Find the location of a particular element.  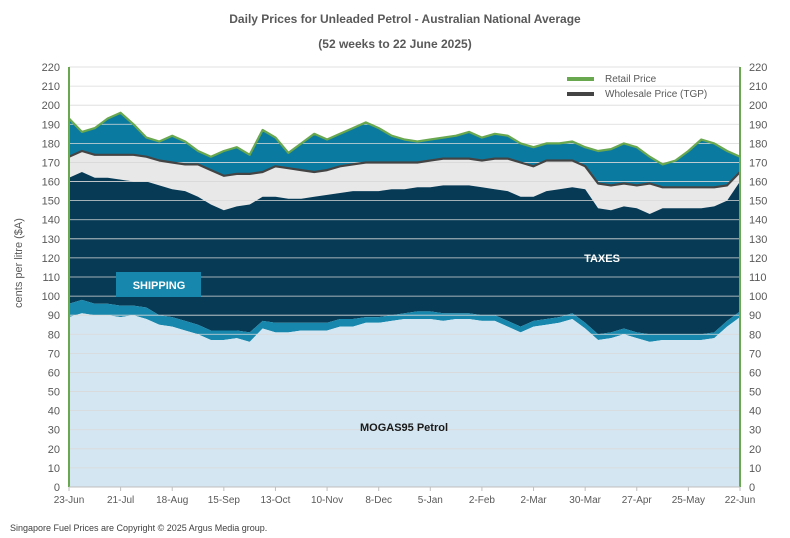

y-tick-right-40: 40 is located at coordinates (755, 412).